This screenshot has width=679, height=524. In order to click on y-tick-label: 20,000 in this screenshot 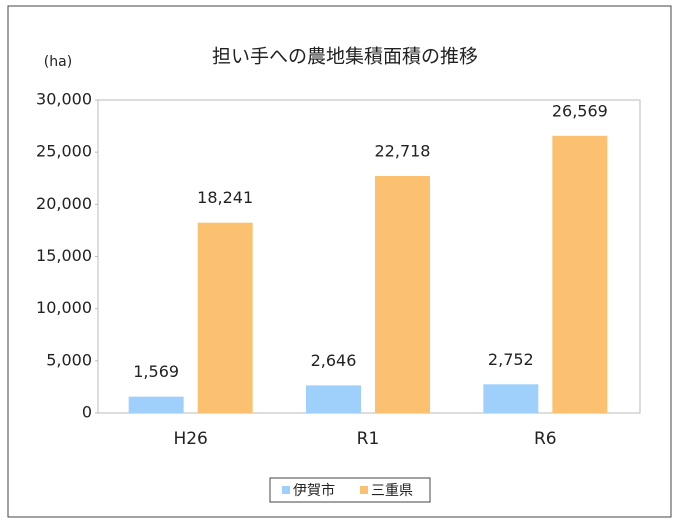, I will do `click(64, 203)`.